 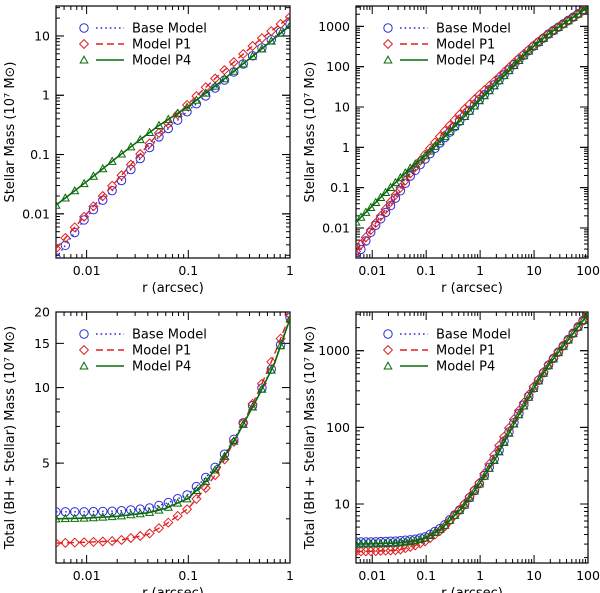 I want to click on y-axis-label: Total (BH + Stellar) Mass (10⁷ M⊙), so click(x=10, y=438).